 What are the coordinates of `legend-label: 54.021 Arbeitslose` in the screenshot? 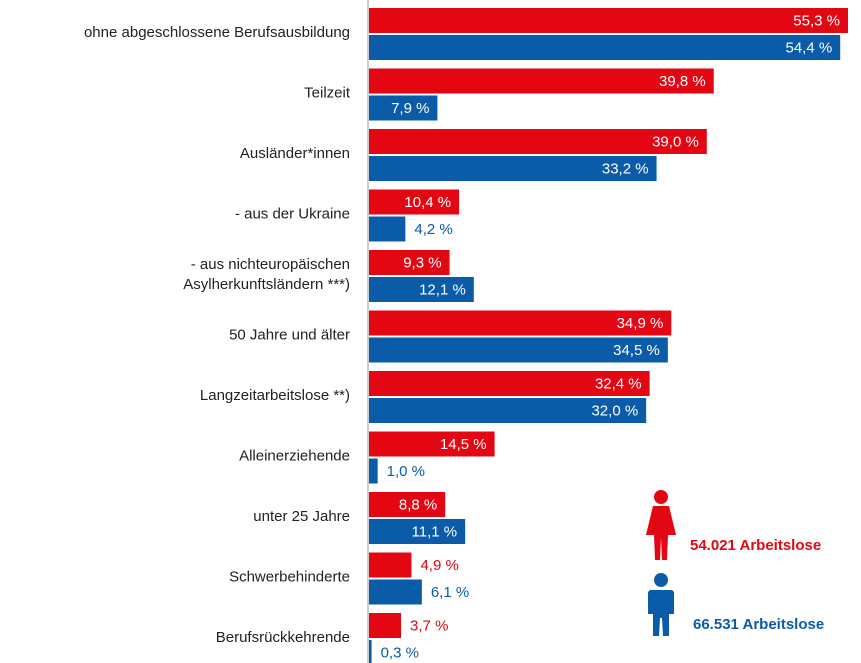 It's located at (755, 545).